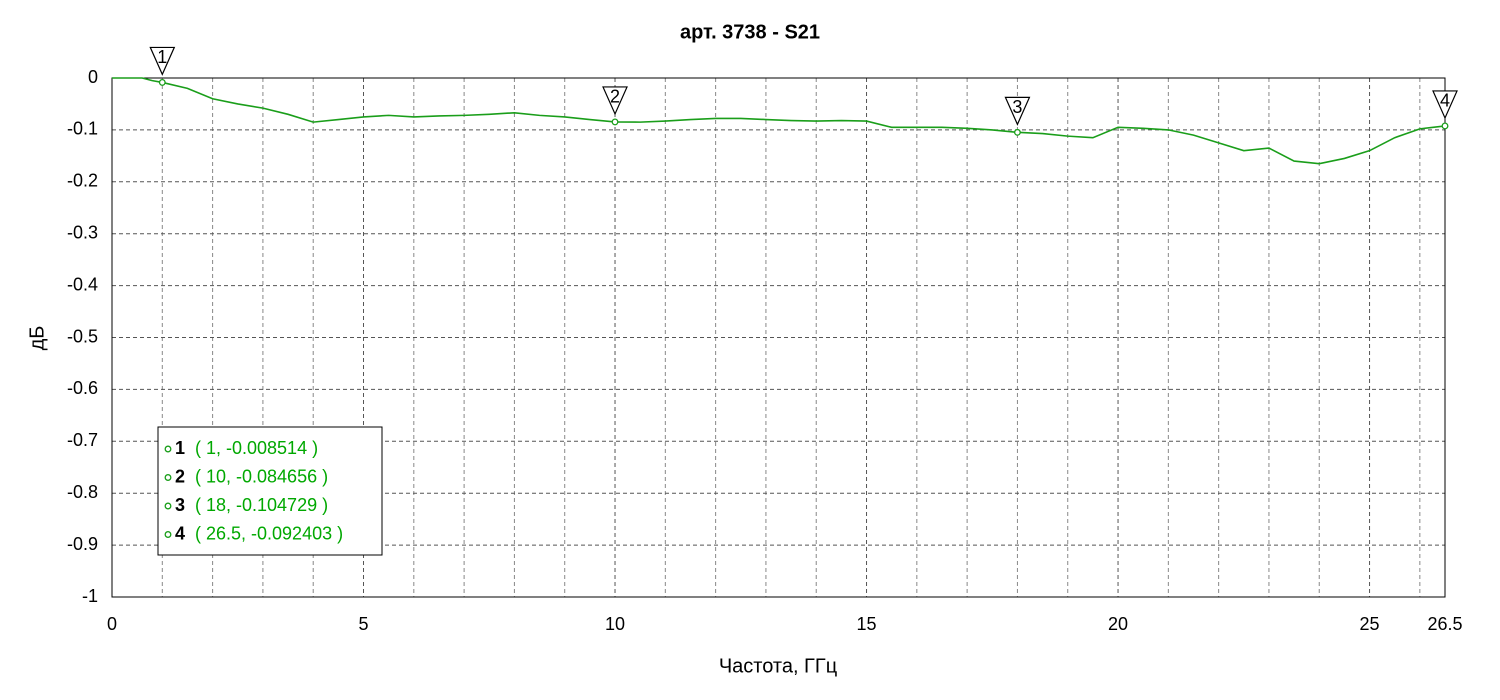 The height and width of the screenshot is (700, 1500). What do you see at coordinates (37, 338) in the screenshot?
I see `y-axis-label: дБ` at bounding box center [37, 338].